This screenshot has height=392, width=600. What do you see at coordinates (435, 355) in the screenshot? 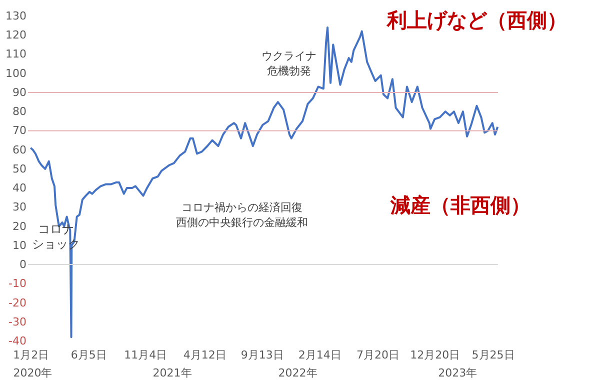
I see `x-tick-label: 12月20日` at bounding box center [435, 355].